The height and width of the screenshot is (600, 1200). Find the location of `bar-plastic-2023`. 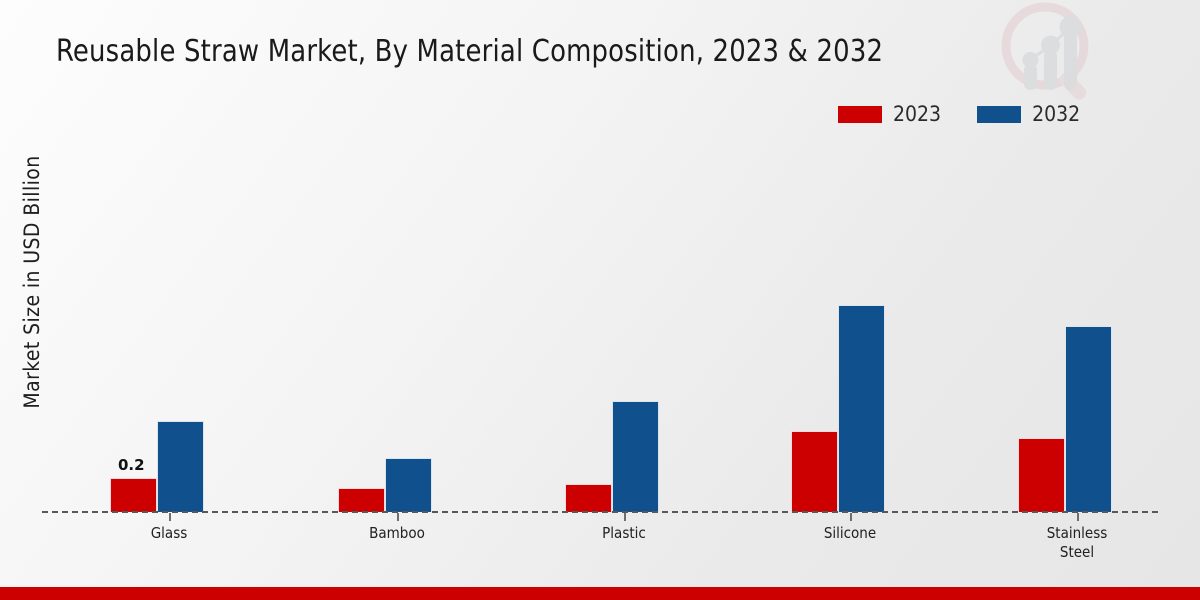

bar-plastic-2023 is located at coordinates (588, 498).